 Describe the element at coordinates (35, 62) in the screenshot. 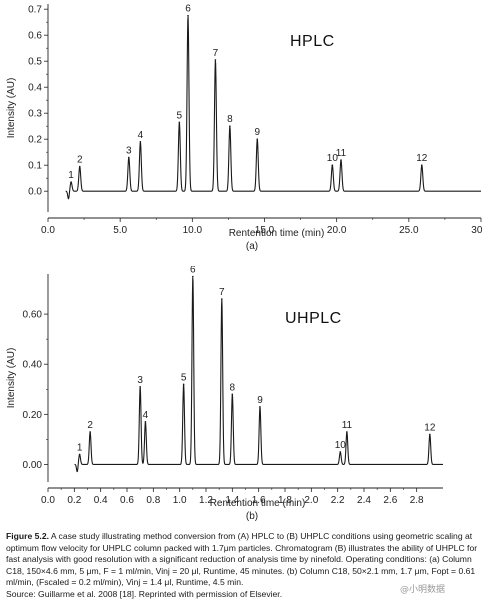

I see `y-tick-label: 0.5` at that location.